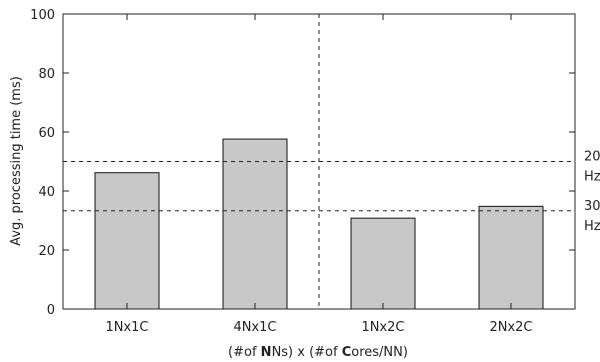  What do you see at coordinates (254, 327) in the screenshot?
I see `x-tick-label: 4Nx1C` at bounding box center [254, 327].